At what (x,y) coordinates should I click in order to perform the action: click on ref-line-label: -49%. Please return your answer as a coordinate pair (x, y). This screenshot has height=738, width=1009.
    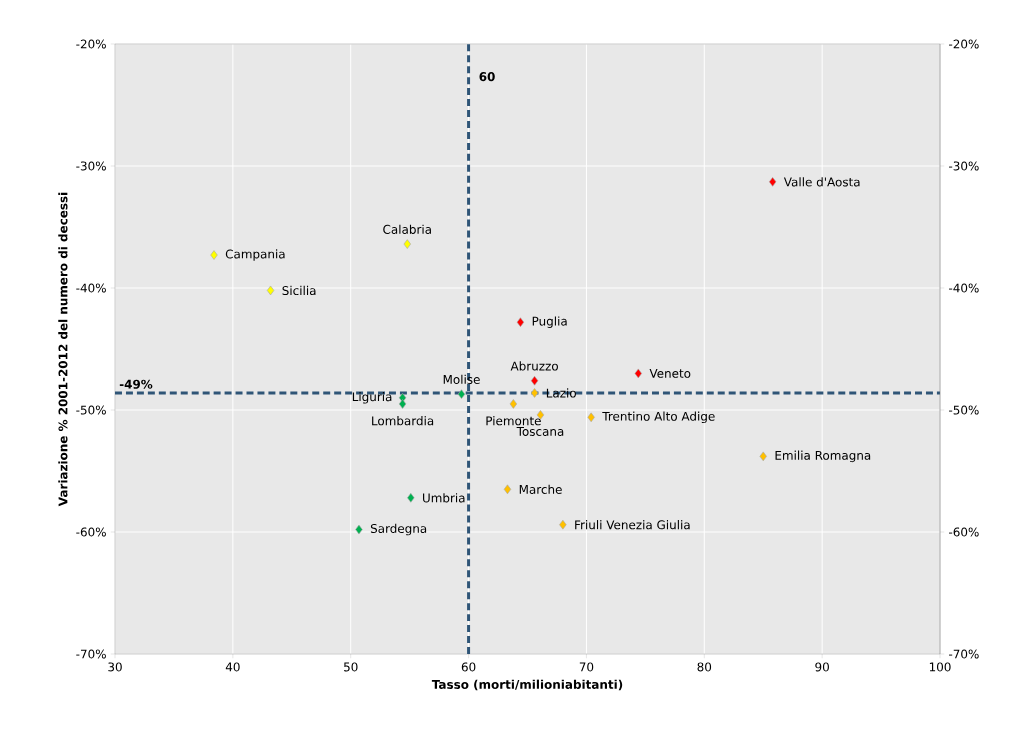
    Looking at the image, I should click on (136, 384).